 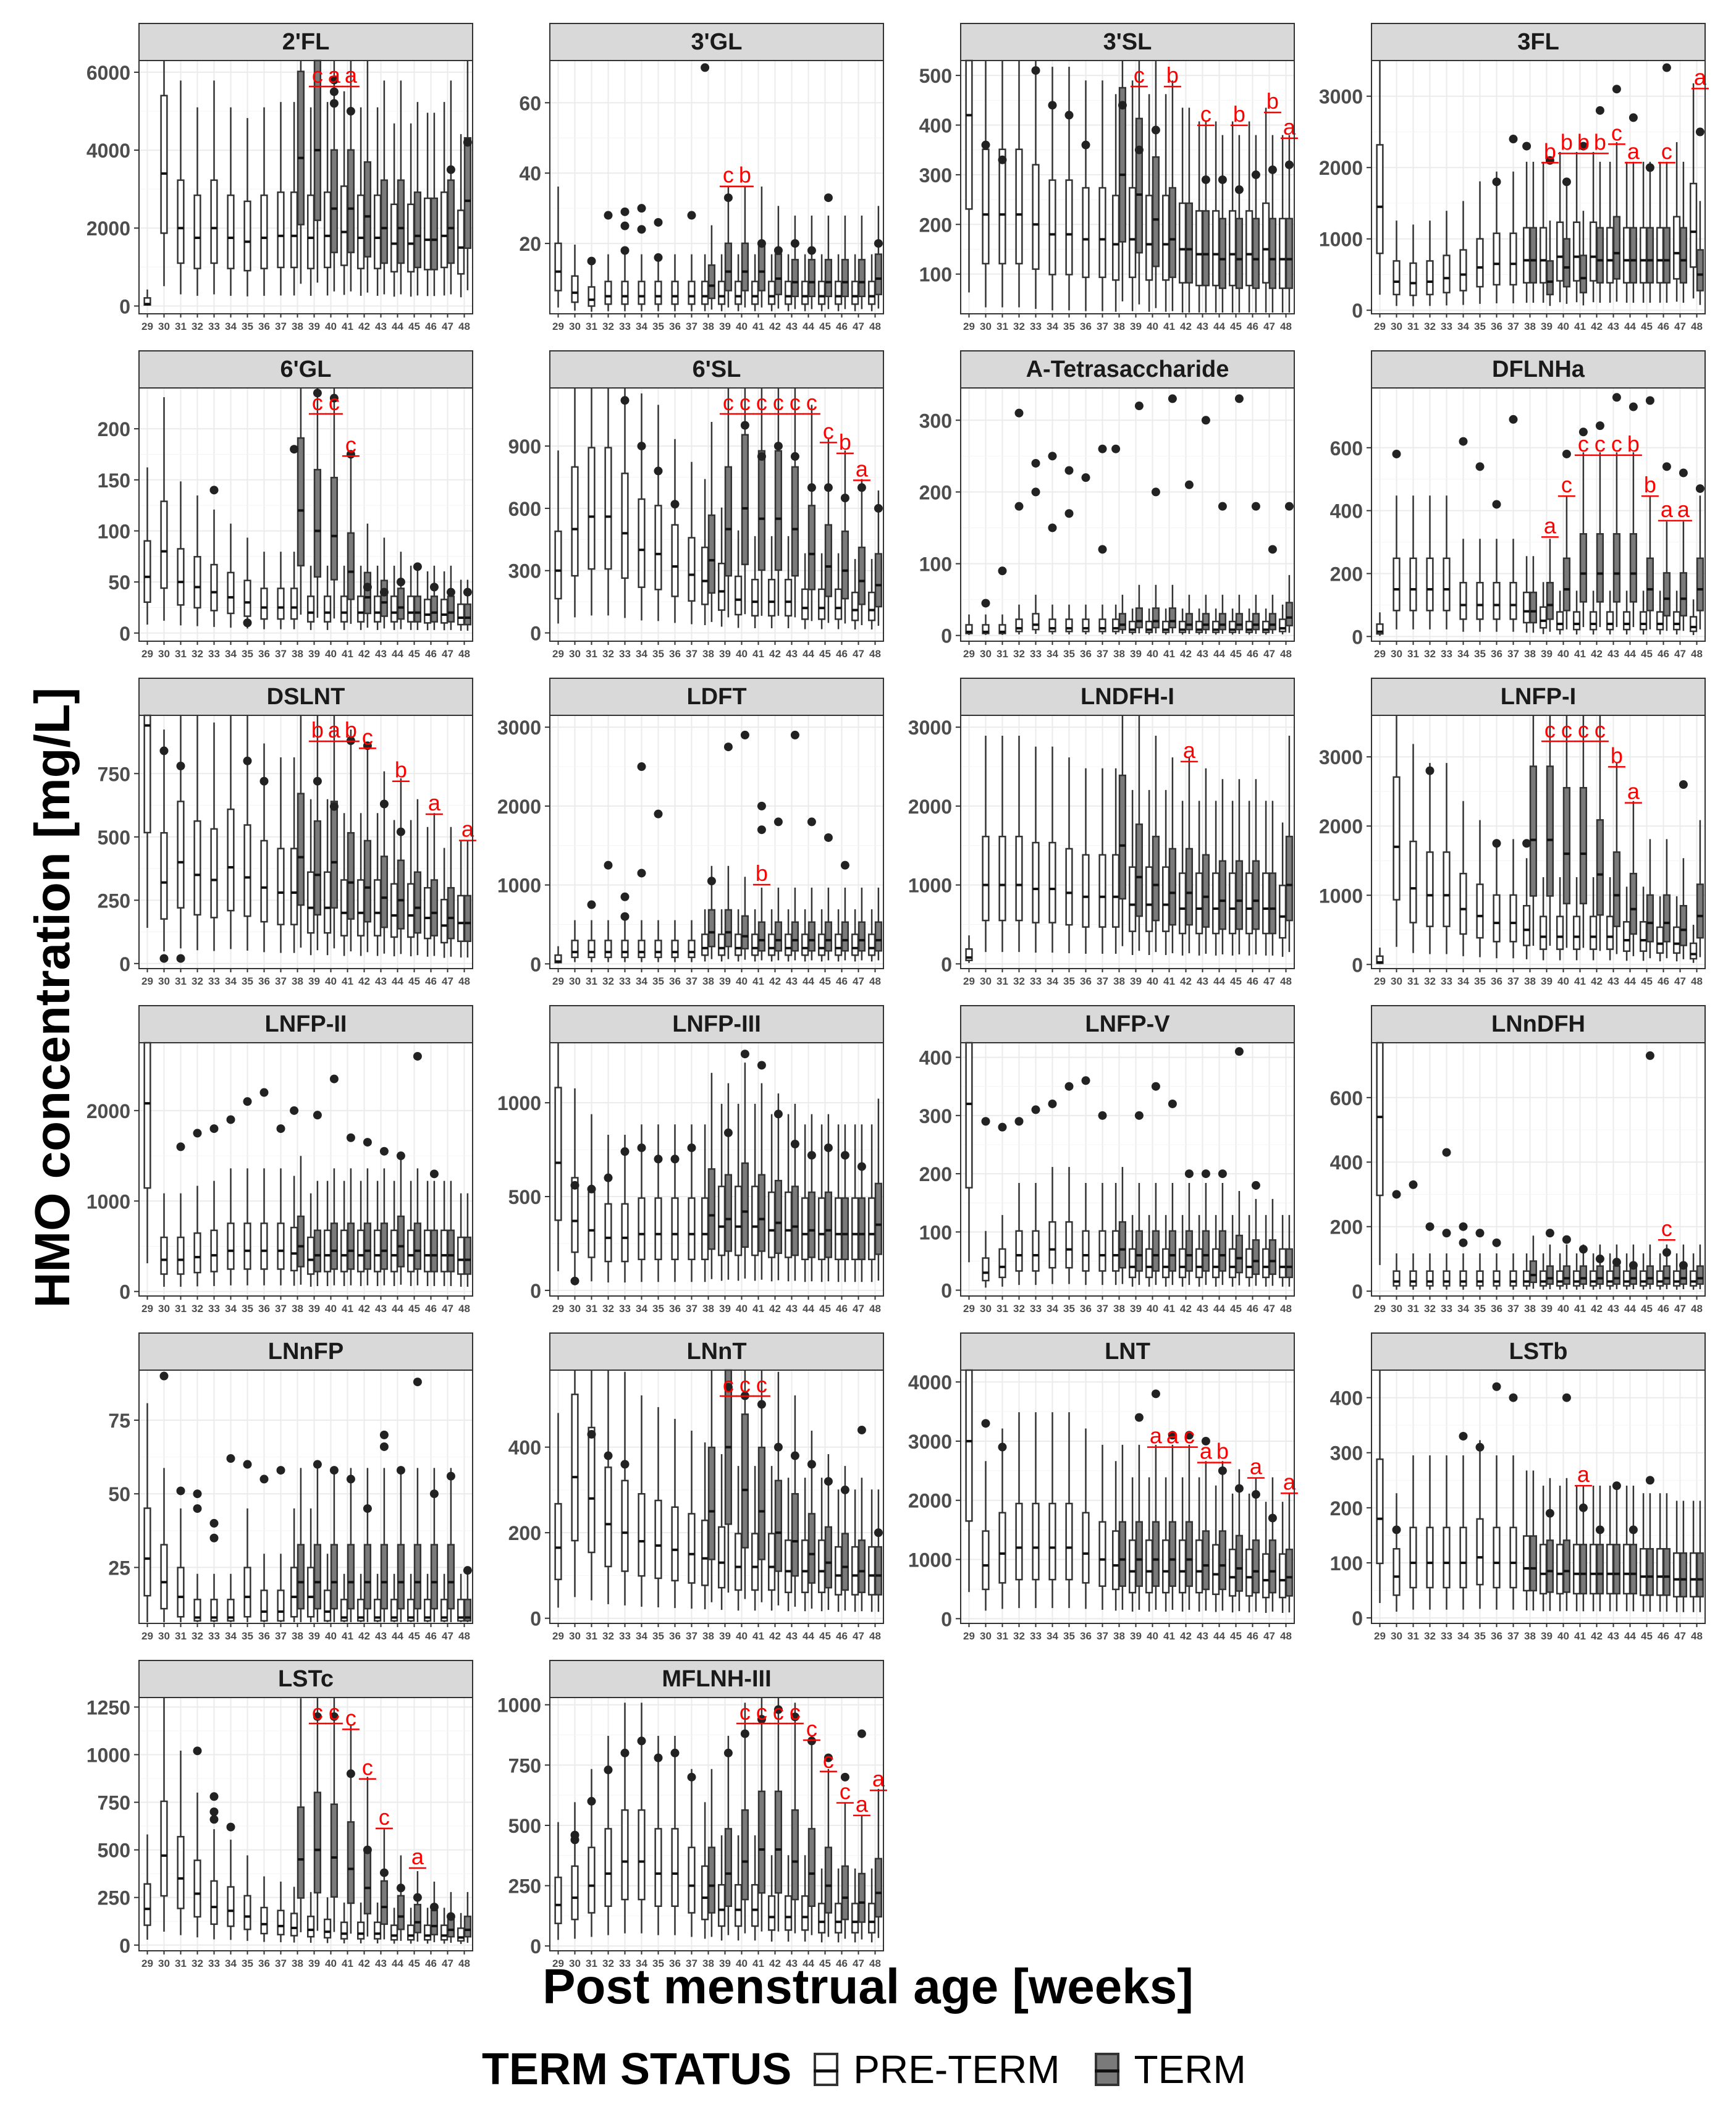 What do you see at coordinates (742, 654) in the screenshot?
I see `x-tick-label: 40` at bounding box center [742, 654].